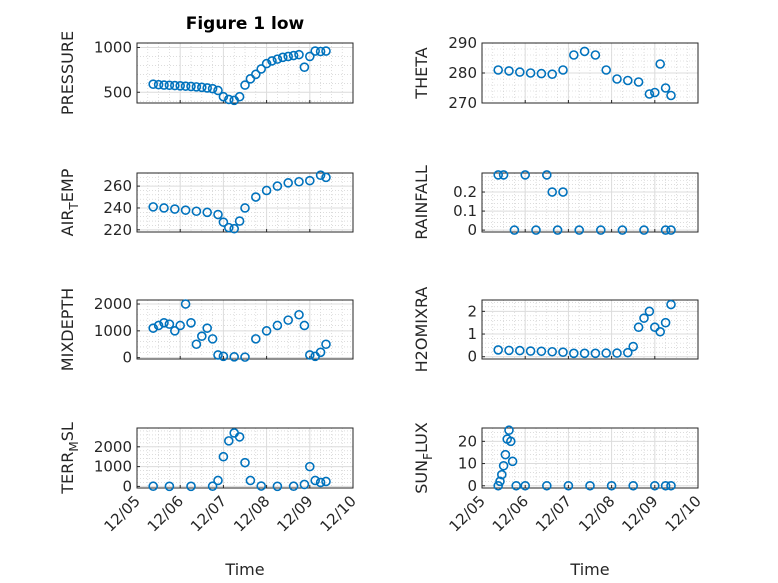  What do you see at coordinates (117, 230) in the screenshot?
I see `y-tick-label: 220` at bounding box center [117, 230].